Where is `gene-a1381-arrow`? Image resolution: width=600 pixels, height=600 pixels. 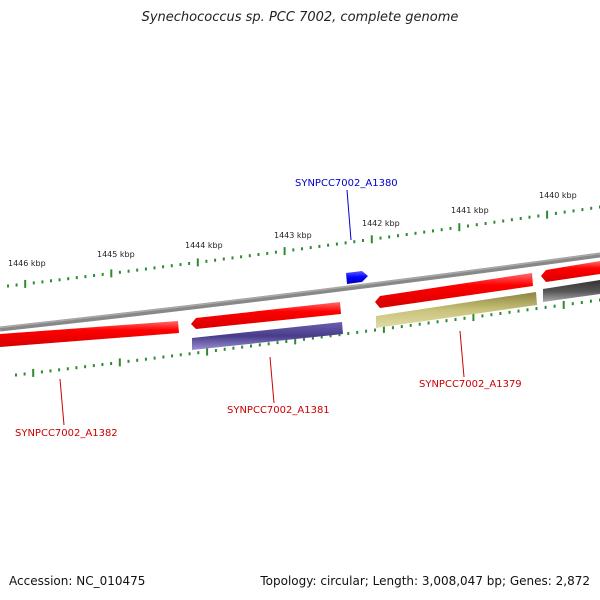
gene-a1381-arrow is located at coordinates (266, 315).